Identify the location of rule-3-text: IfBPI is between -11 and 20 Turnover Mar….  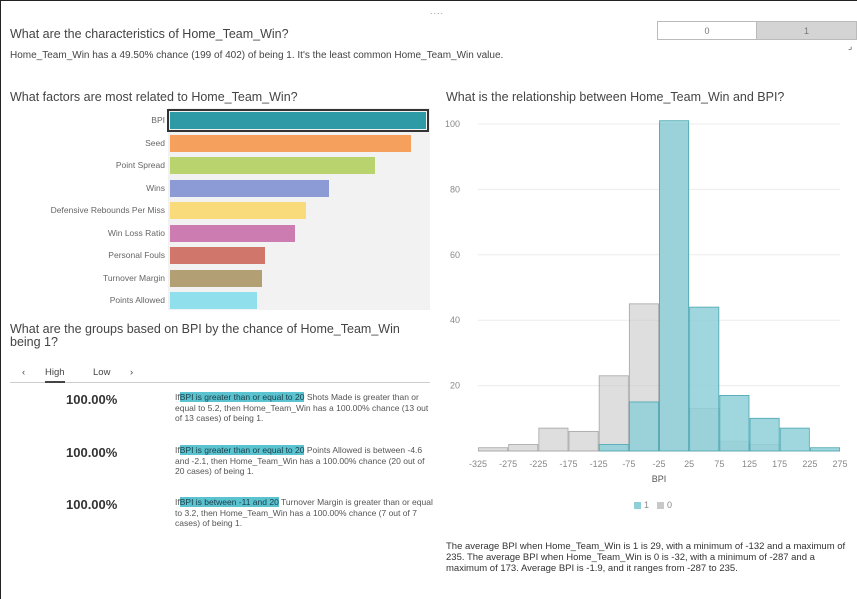
(305, 513).